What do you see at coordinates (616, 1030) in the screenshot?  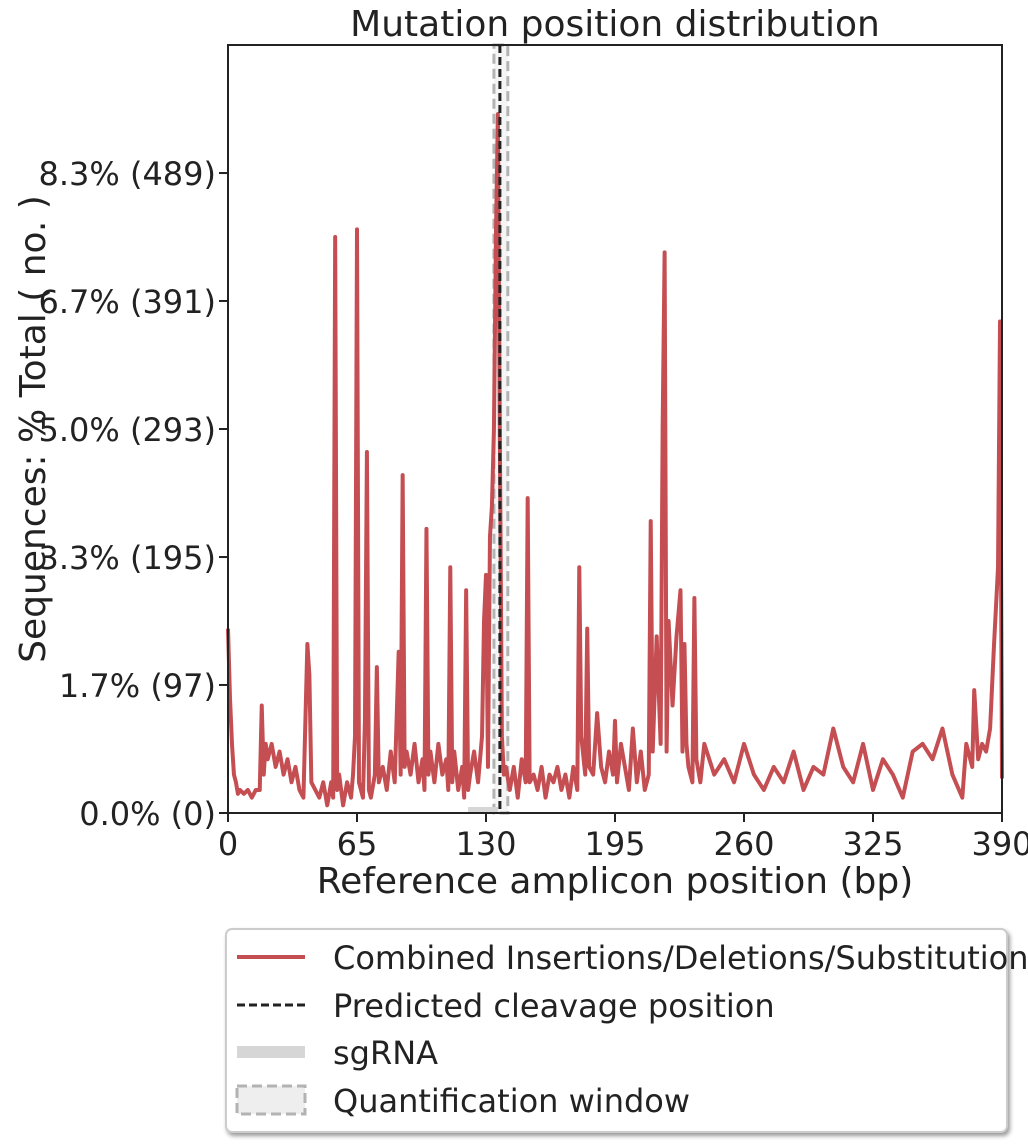 I see `legend-box` at bounding box center [616, 1030].